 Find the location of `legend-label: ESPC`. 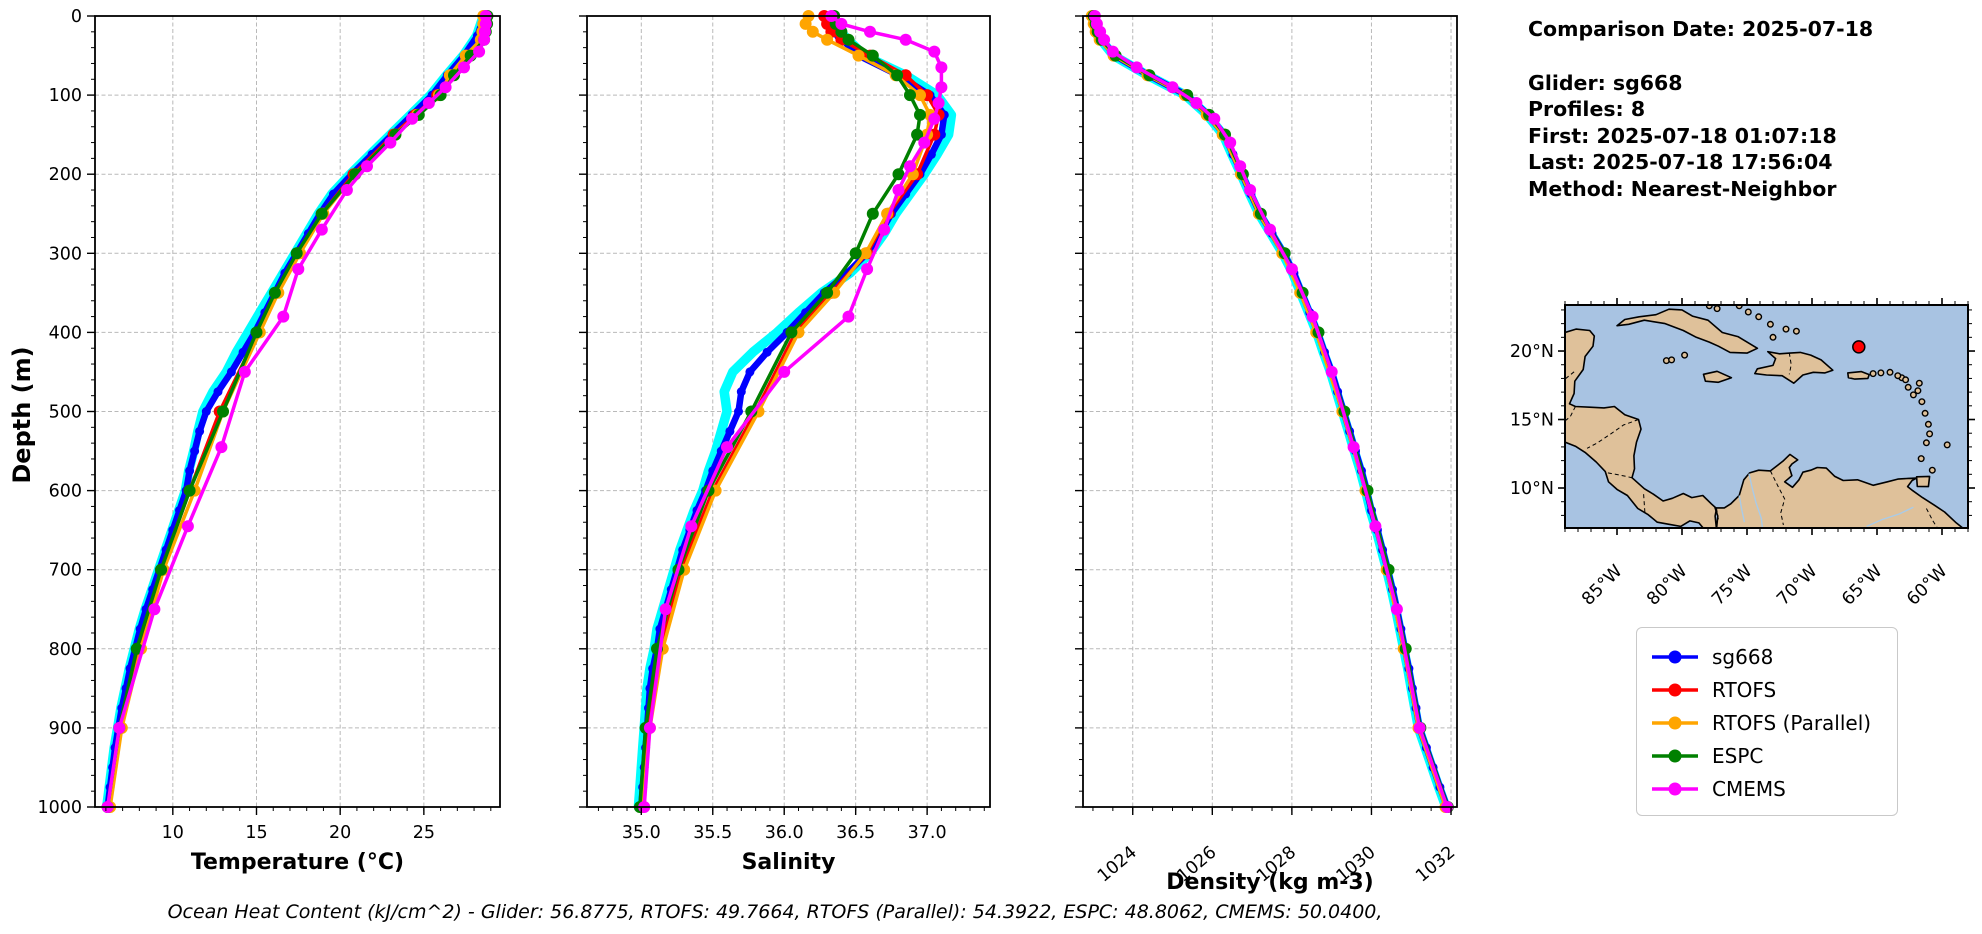

legend-label: ESPC is located at coordinates (1738, 755).